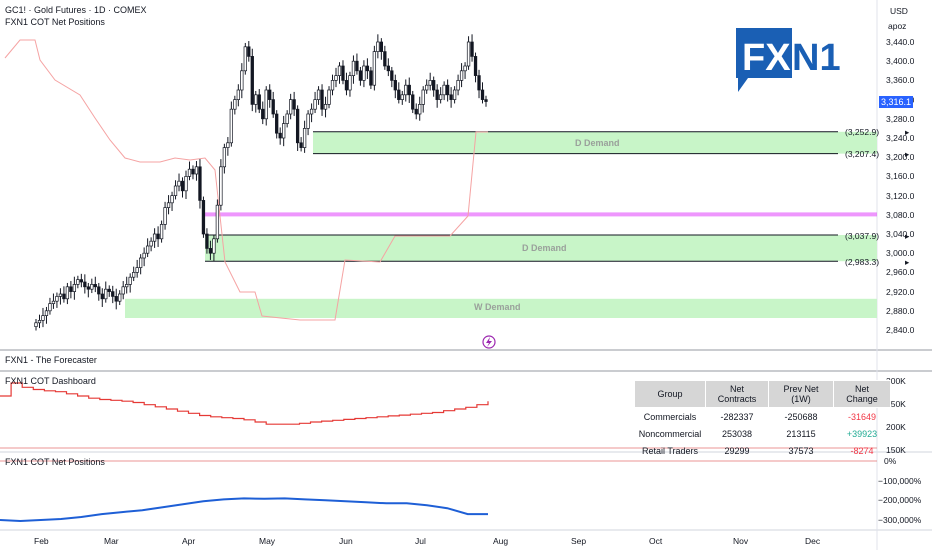  I want to click on time-tick: Mar, so click(111, 541).